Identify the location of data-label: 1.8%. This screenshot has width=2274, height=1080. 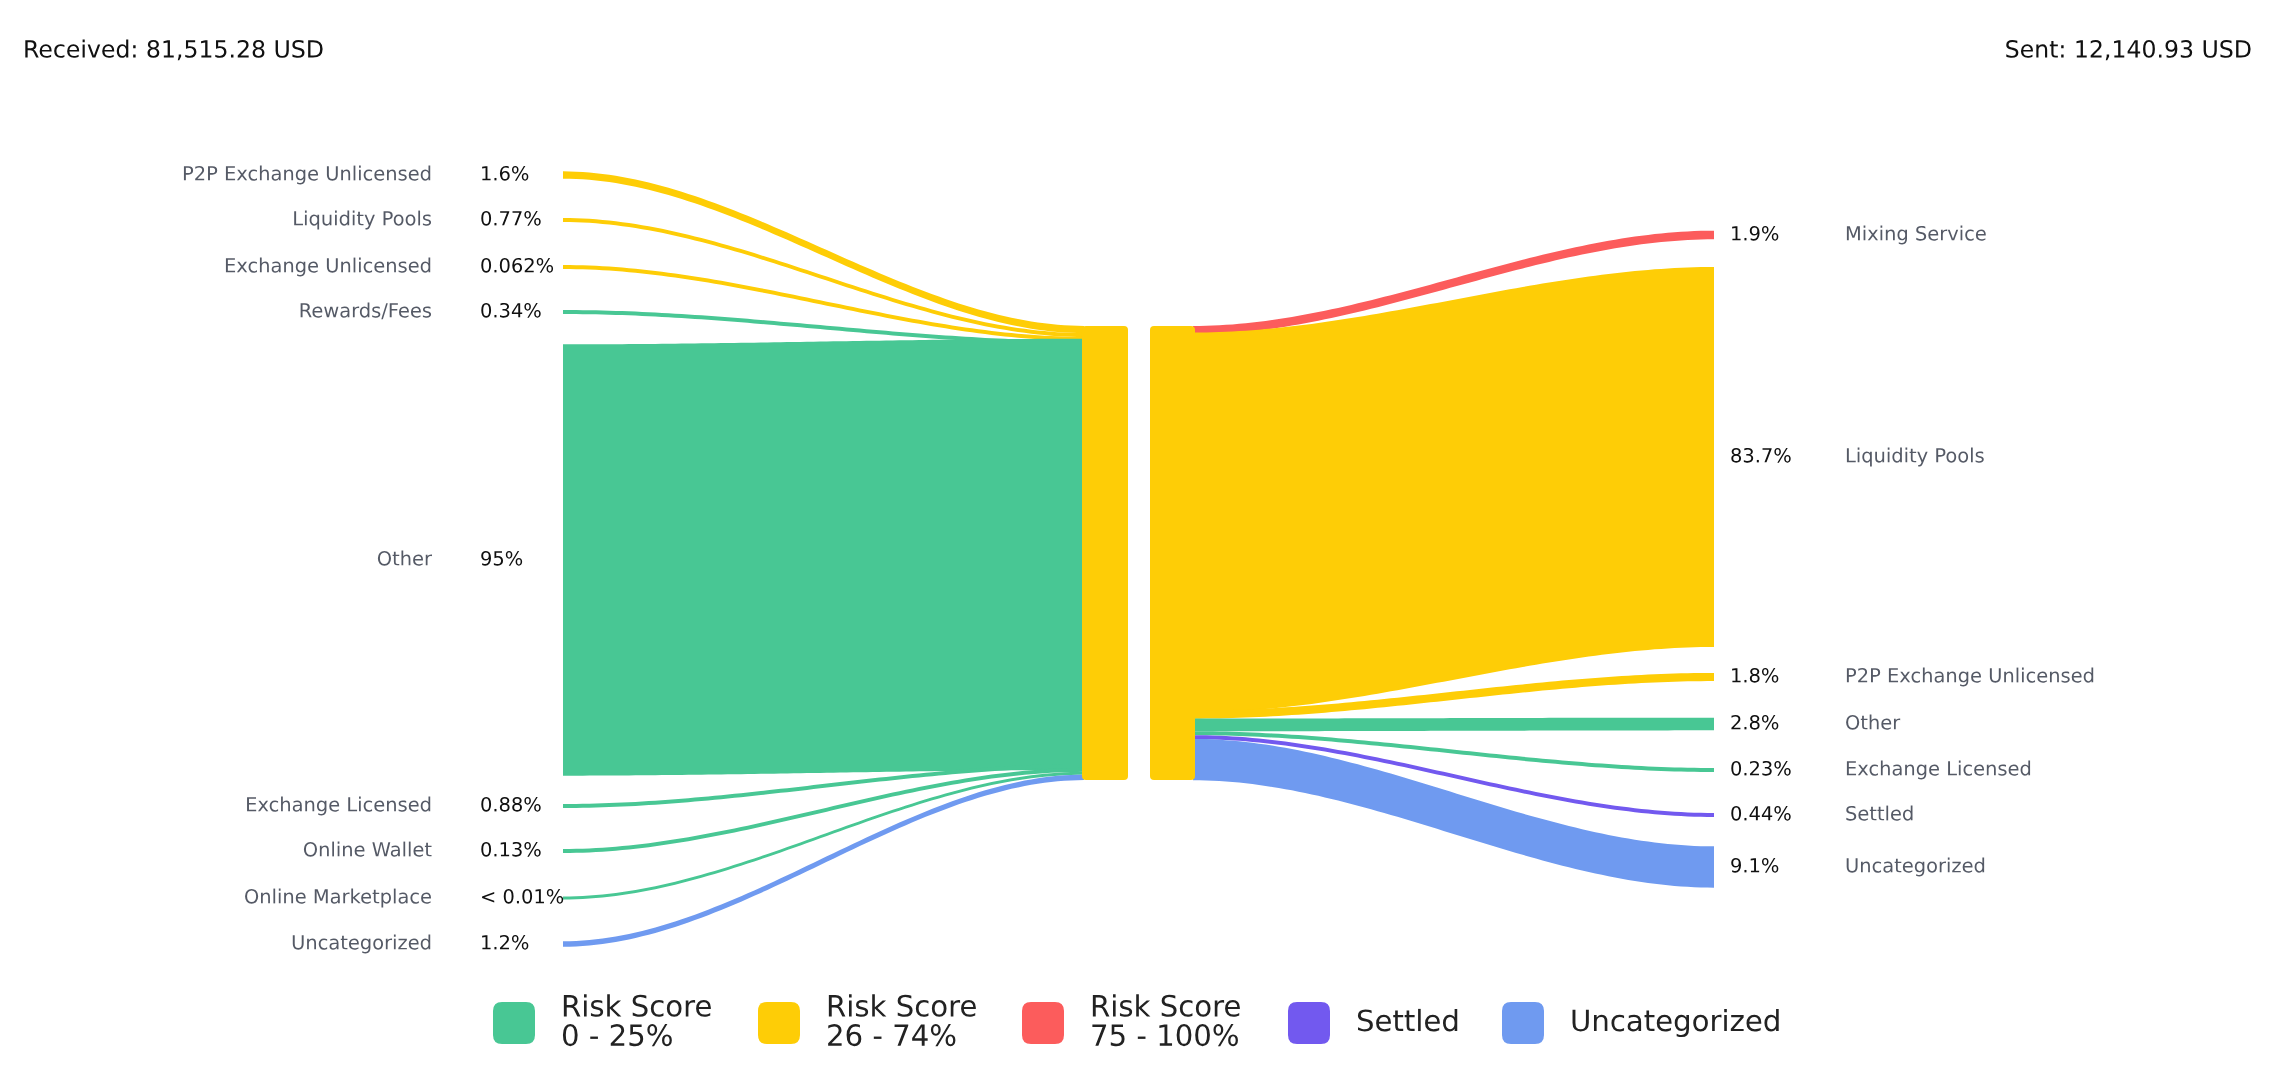
(1755, 675).